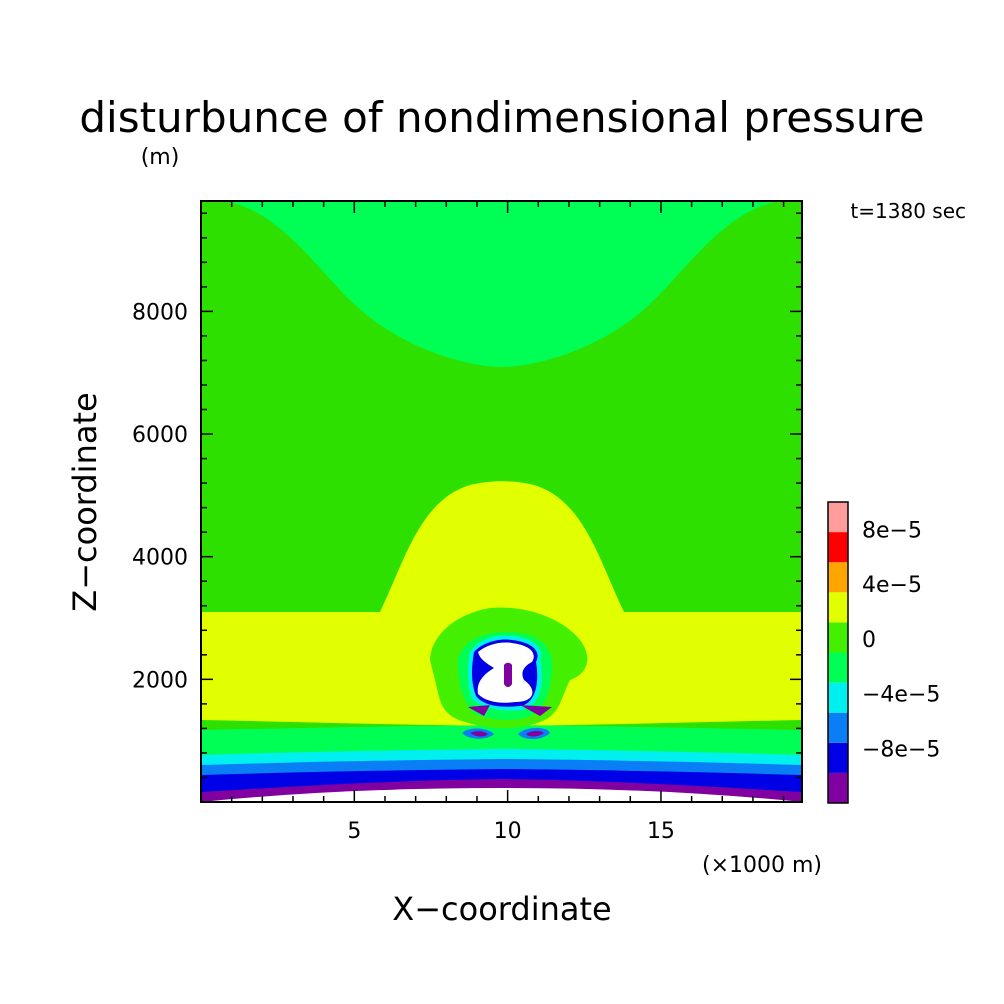 The width and height of the screenshot is (1004, 1004). Describe the element at coordinates (901, 695) in the screenshot. I see `colorbar-label: −4e−5` at that location.